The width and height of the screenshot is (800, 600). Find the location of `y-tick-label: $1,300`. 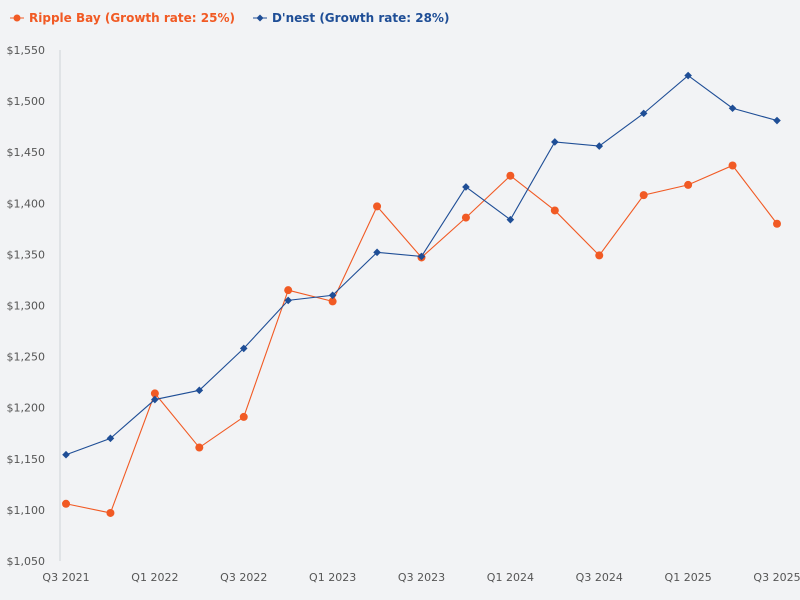

y-tick-label: $1,300 is located at coordinates (26, 306).